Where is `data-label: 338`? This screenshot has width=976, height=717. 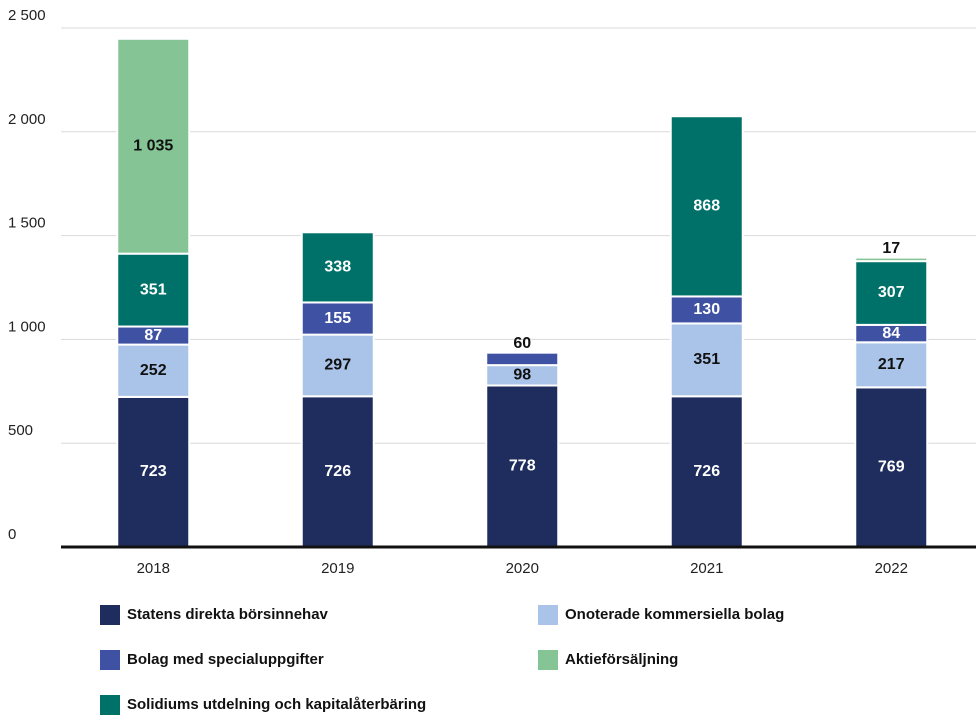
data-label: 338 is located at coordinates (337, 267).